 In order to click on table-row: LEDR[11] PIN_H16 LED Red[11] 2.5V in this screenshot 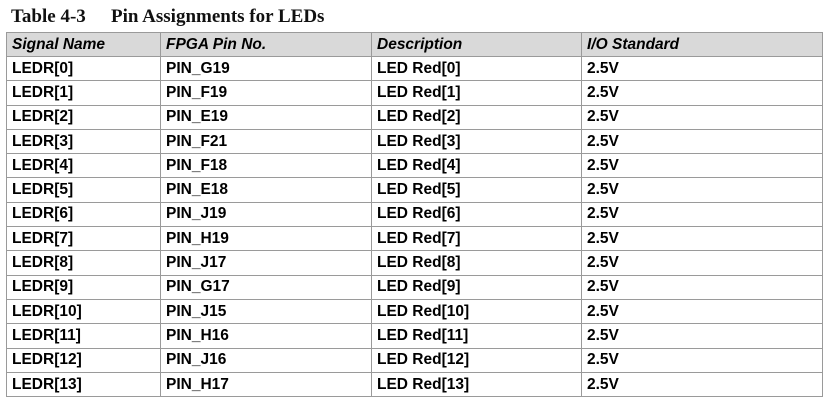, I will do `click(414, 336)`.